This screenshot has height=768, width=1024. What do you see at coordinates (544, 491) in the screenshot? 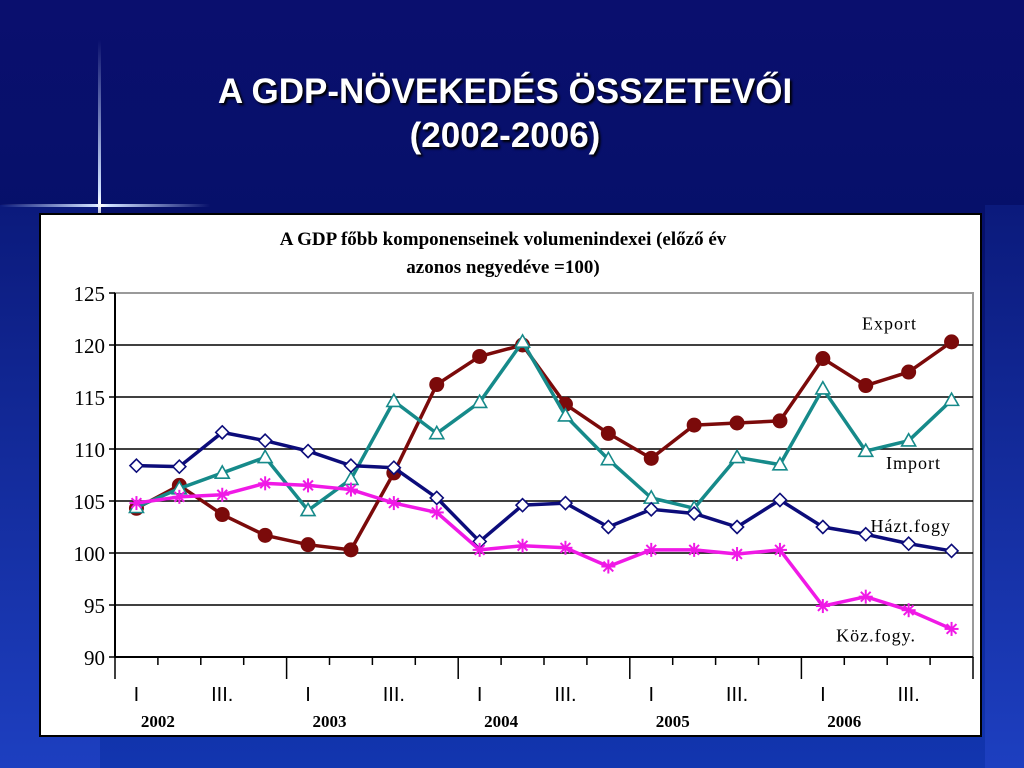
I see `series-line` at bounding box center [544, 491].